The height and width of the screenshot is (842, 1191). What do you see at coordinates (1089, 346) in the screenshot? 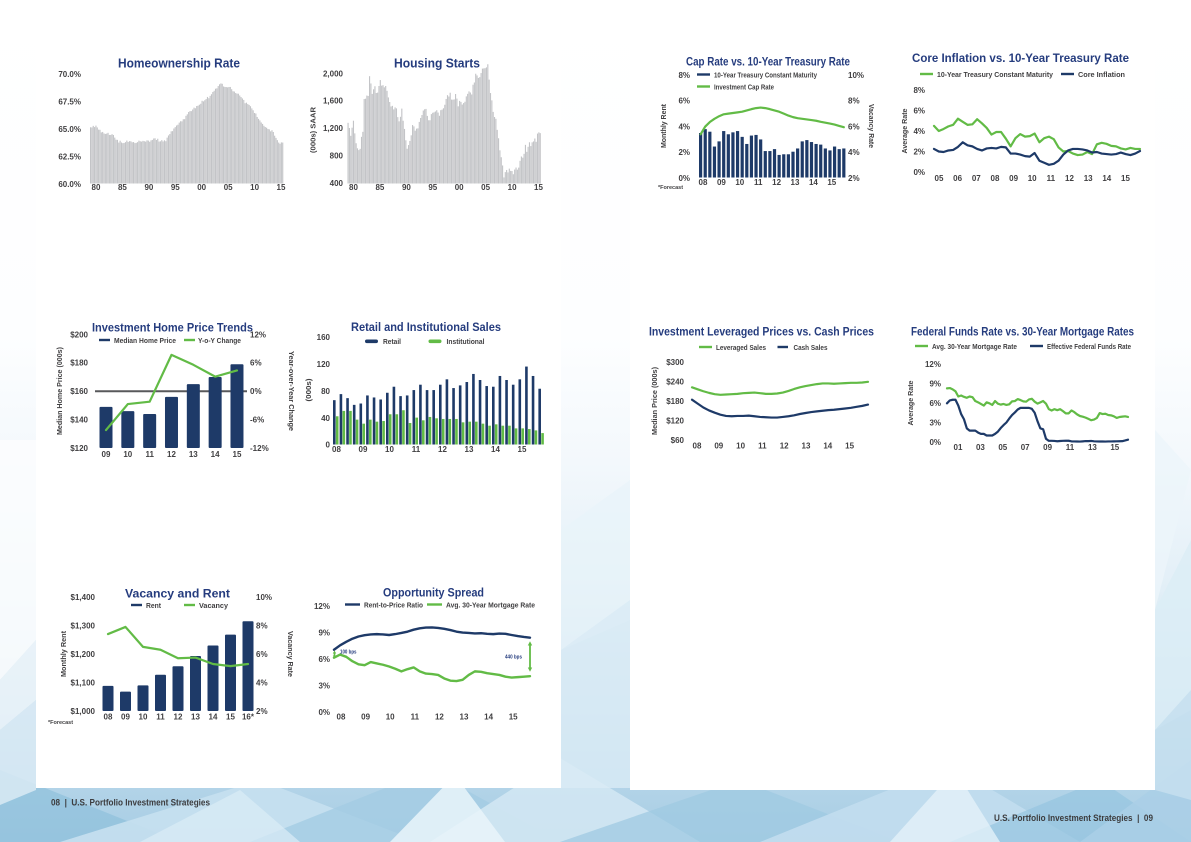
I see `svg-text: Effective Federal Funds Rate` at bounding box center [1089, 346].